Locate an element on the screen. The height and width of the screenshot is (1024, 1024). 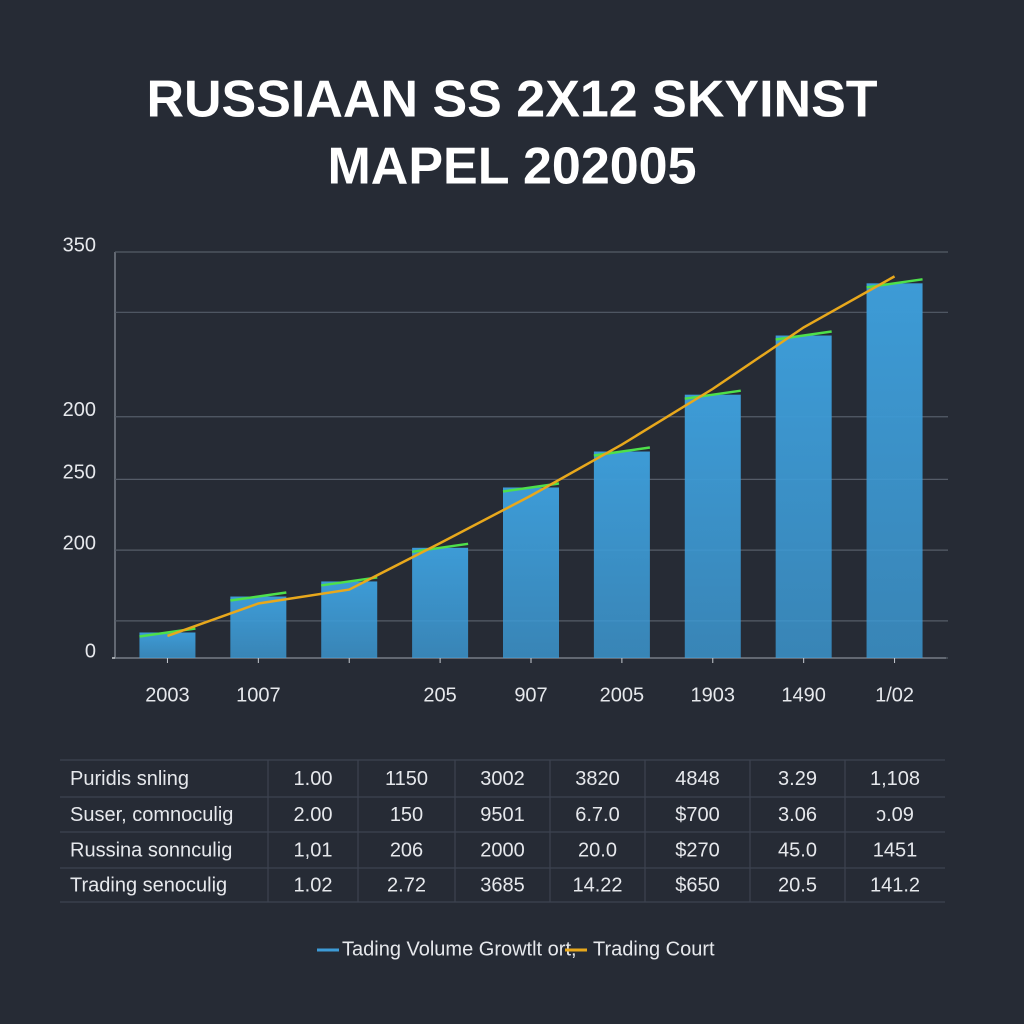
table-row-label: Russina sonnculig is located at coordinates (151, 850).